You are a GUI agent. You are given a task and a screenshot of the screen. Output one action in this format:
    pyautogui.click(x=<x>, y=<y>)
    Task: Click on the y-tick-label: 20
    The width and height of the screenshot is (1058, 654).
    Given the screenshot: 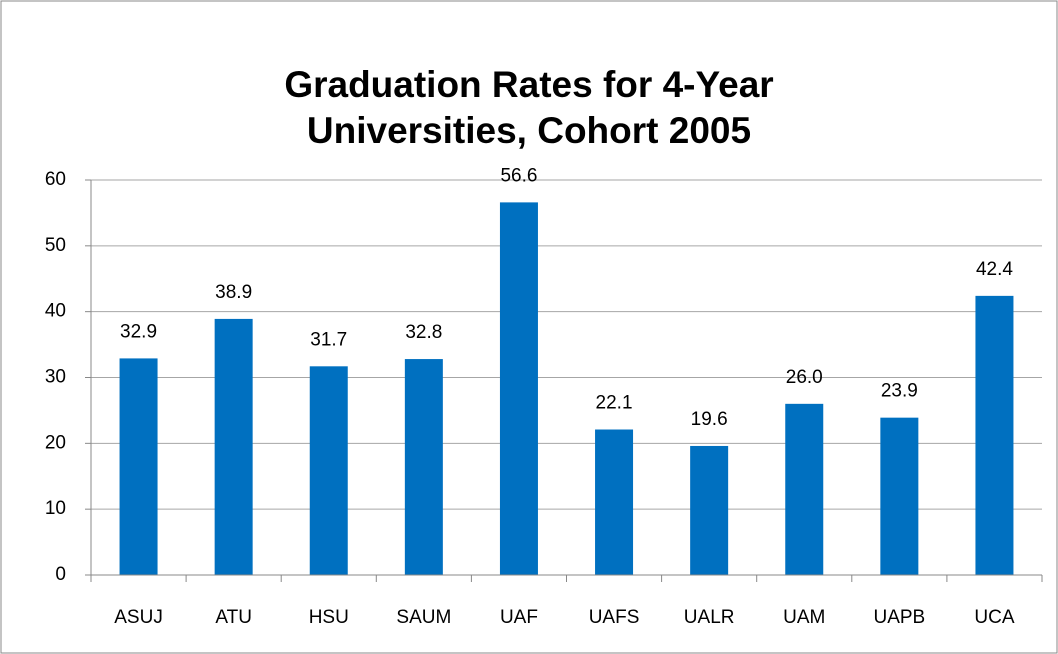 What is the action you would take?
    pyautogui.click(x=55, y=442)
    